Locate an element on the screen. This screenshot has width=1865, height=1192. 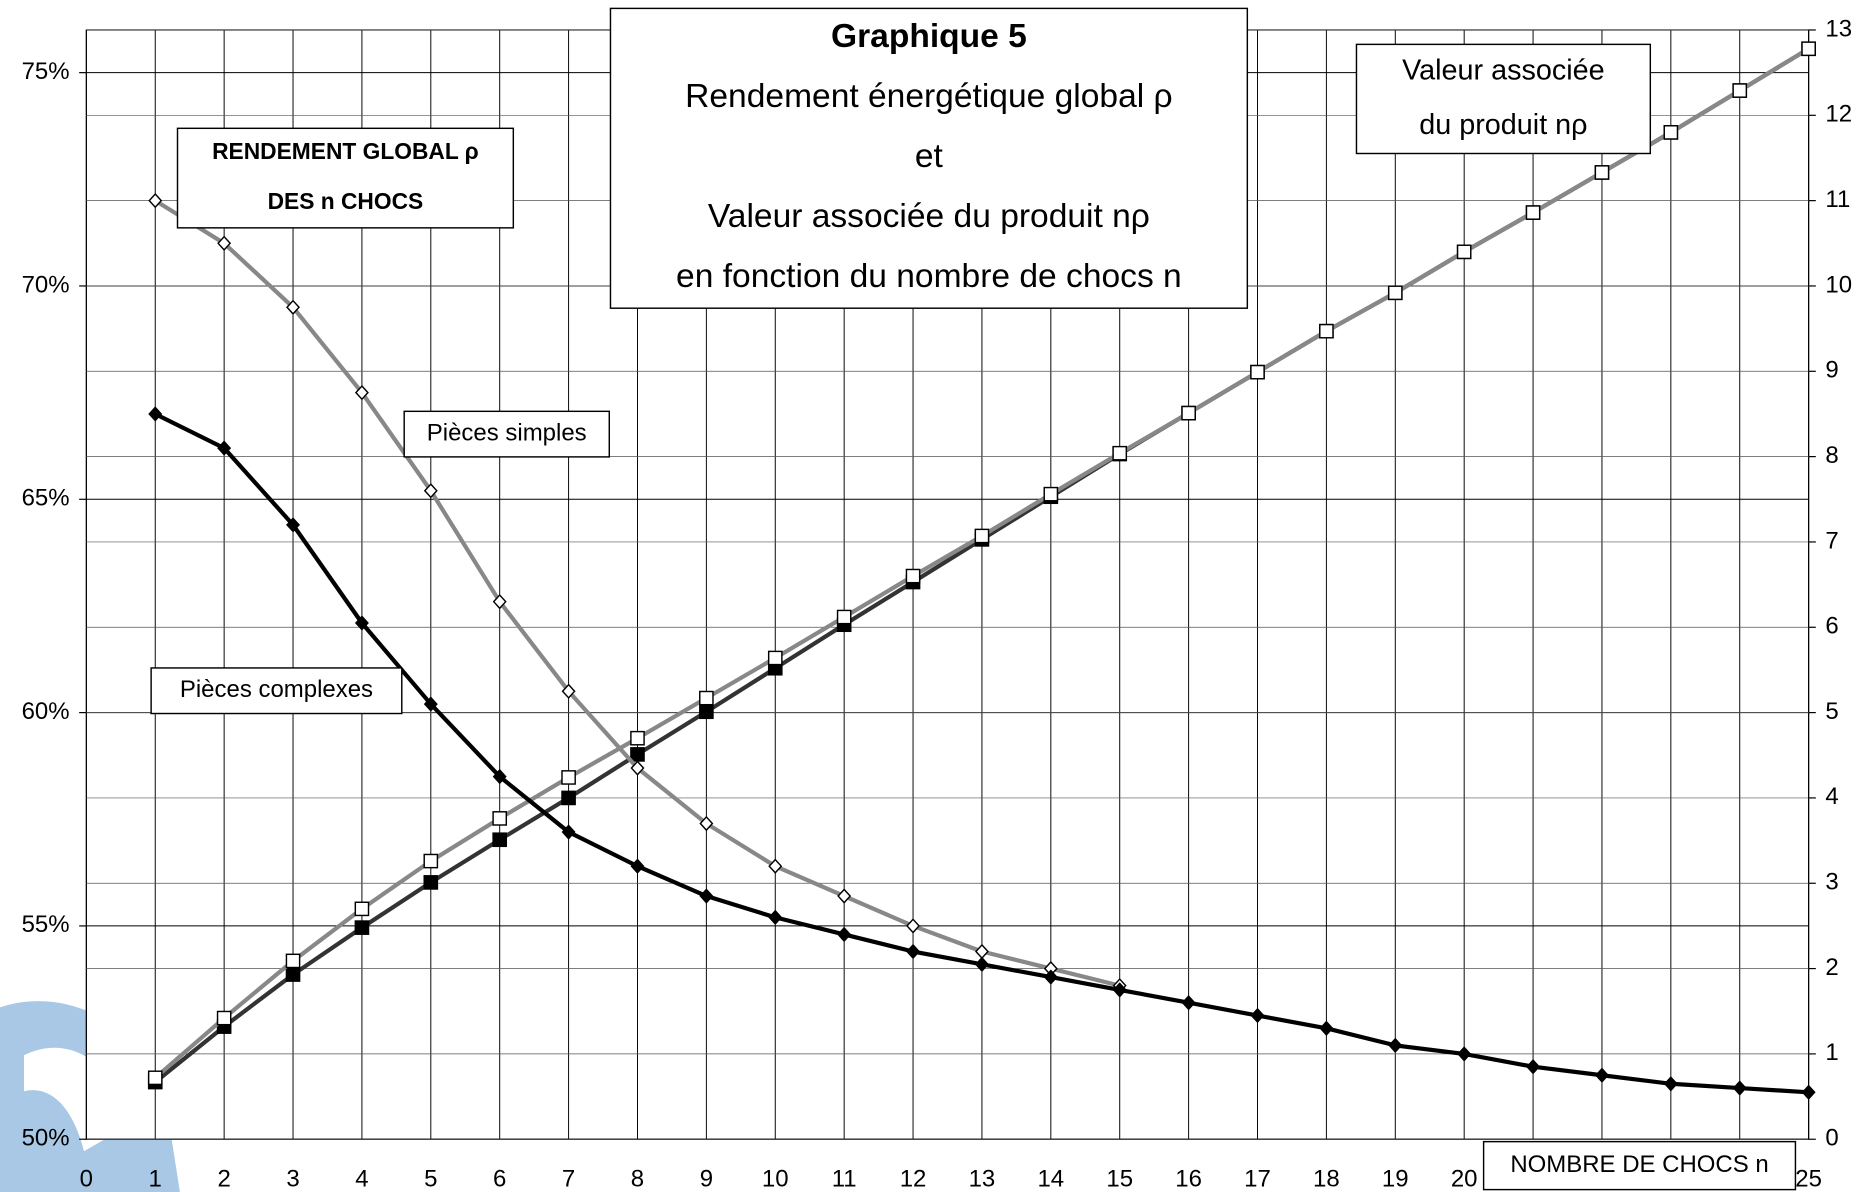
x-tick-label: 16 is located at coordinates (1188, 1178).